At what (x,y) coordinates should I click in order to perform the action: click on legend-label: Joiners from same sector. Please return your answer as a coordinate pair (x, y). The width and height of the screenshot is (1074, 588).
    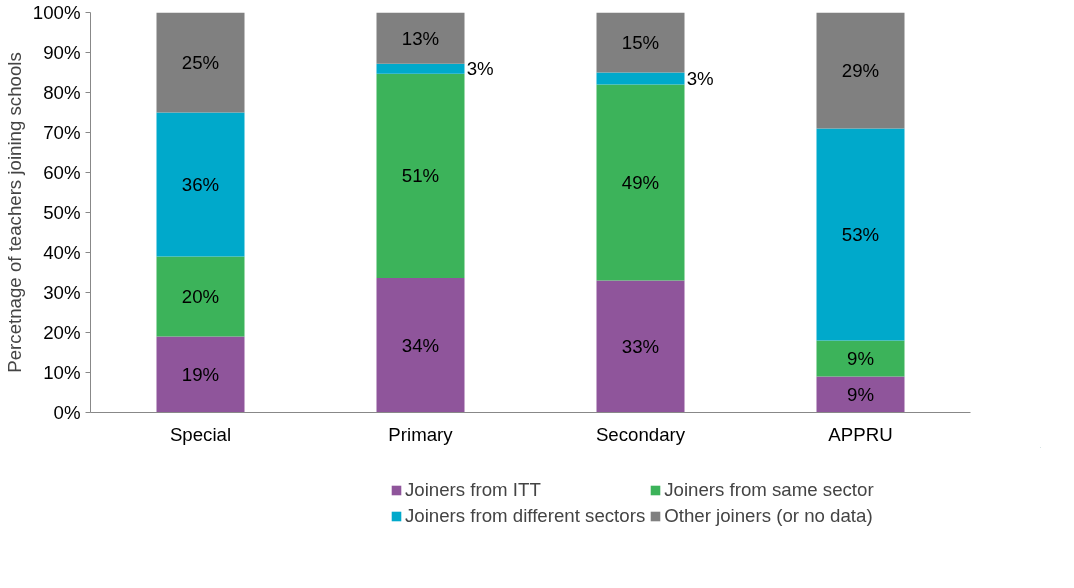
    Looking at the image, I should click on (769, 490).